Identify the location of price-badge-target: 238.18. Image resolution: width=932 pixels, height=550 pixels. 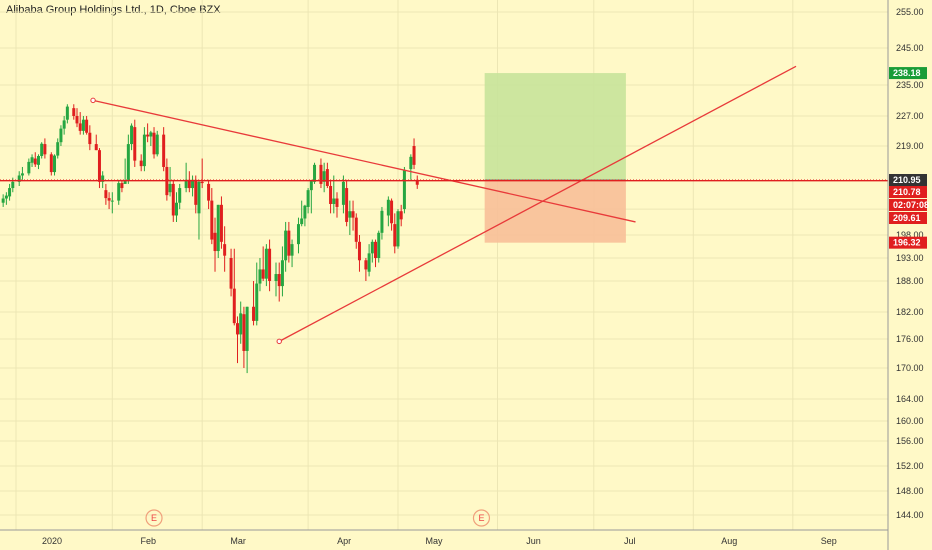
(908, 73).